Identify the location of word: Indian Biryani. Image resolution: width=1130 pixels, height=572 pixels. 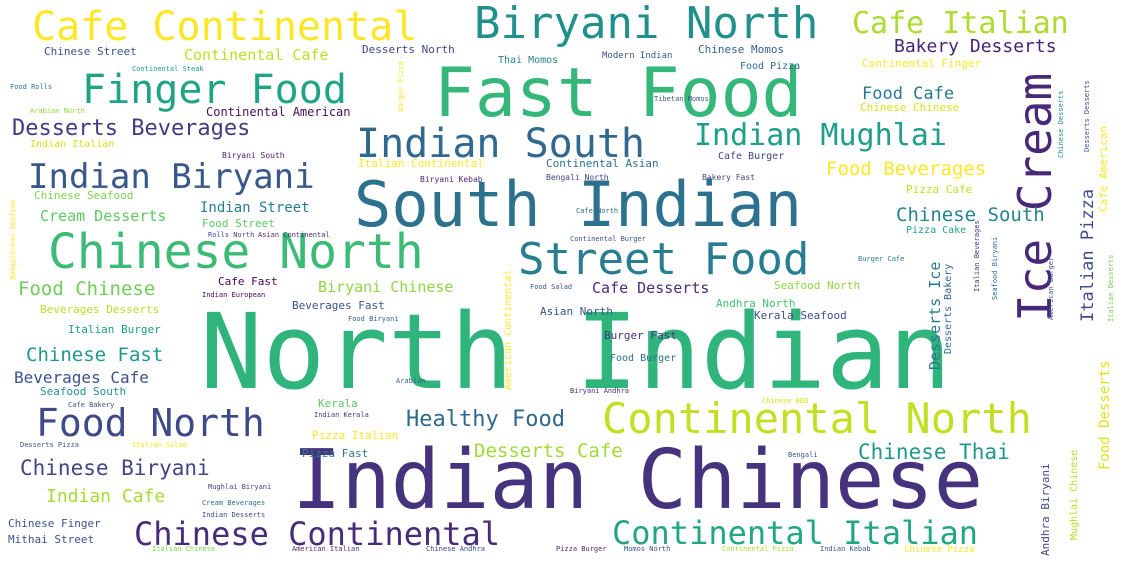
(171, 177).